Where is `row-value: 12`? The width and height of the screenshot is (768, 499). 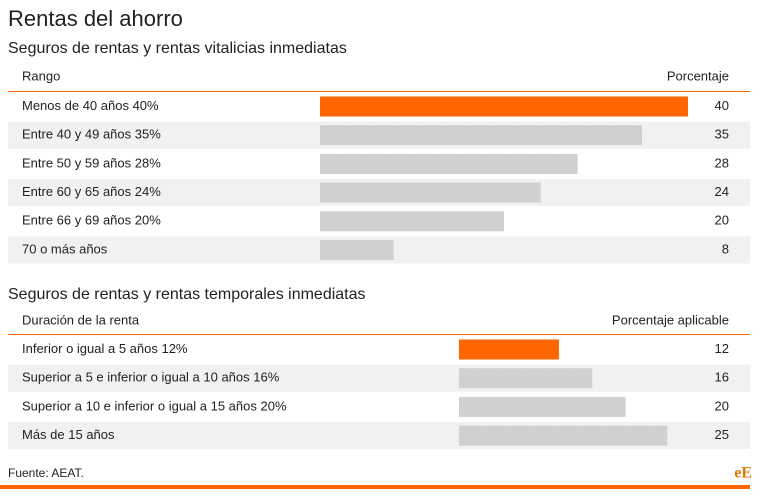 row-value: 12 is located at coordinates (722, 348).